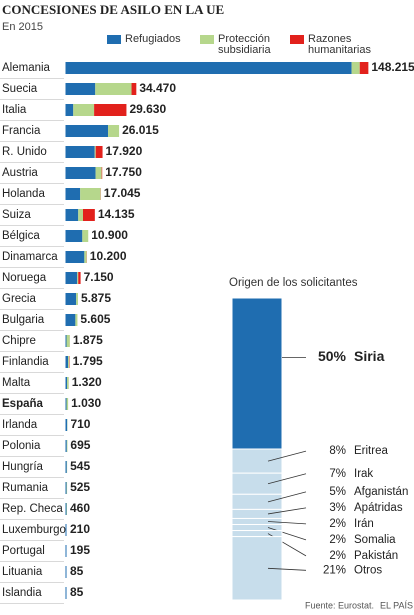 Image resolution: width=414 pixels, height=615 pixels. I want to click on y-tick-label: Bélgica, so click(21, 236).